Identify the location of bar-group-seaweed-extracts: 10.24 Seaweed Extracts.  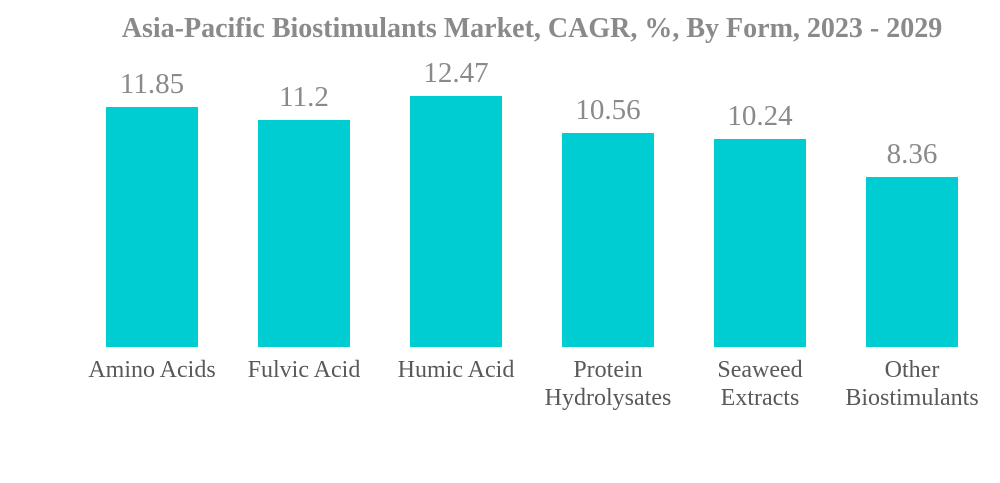
(760, 234).